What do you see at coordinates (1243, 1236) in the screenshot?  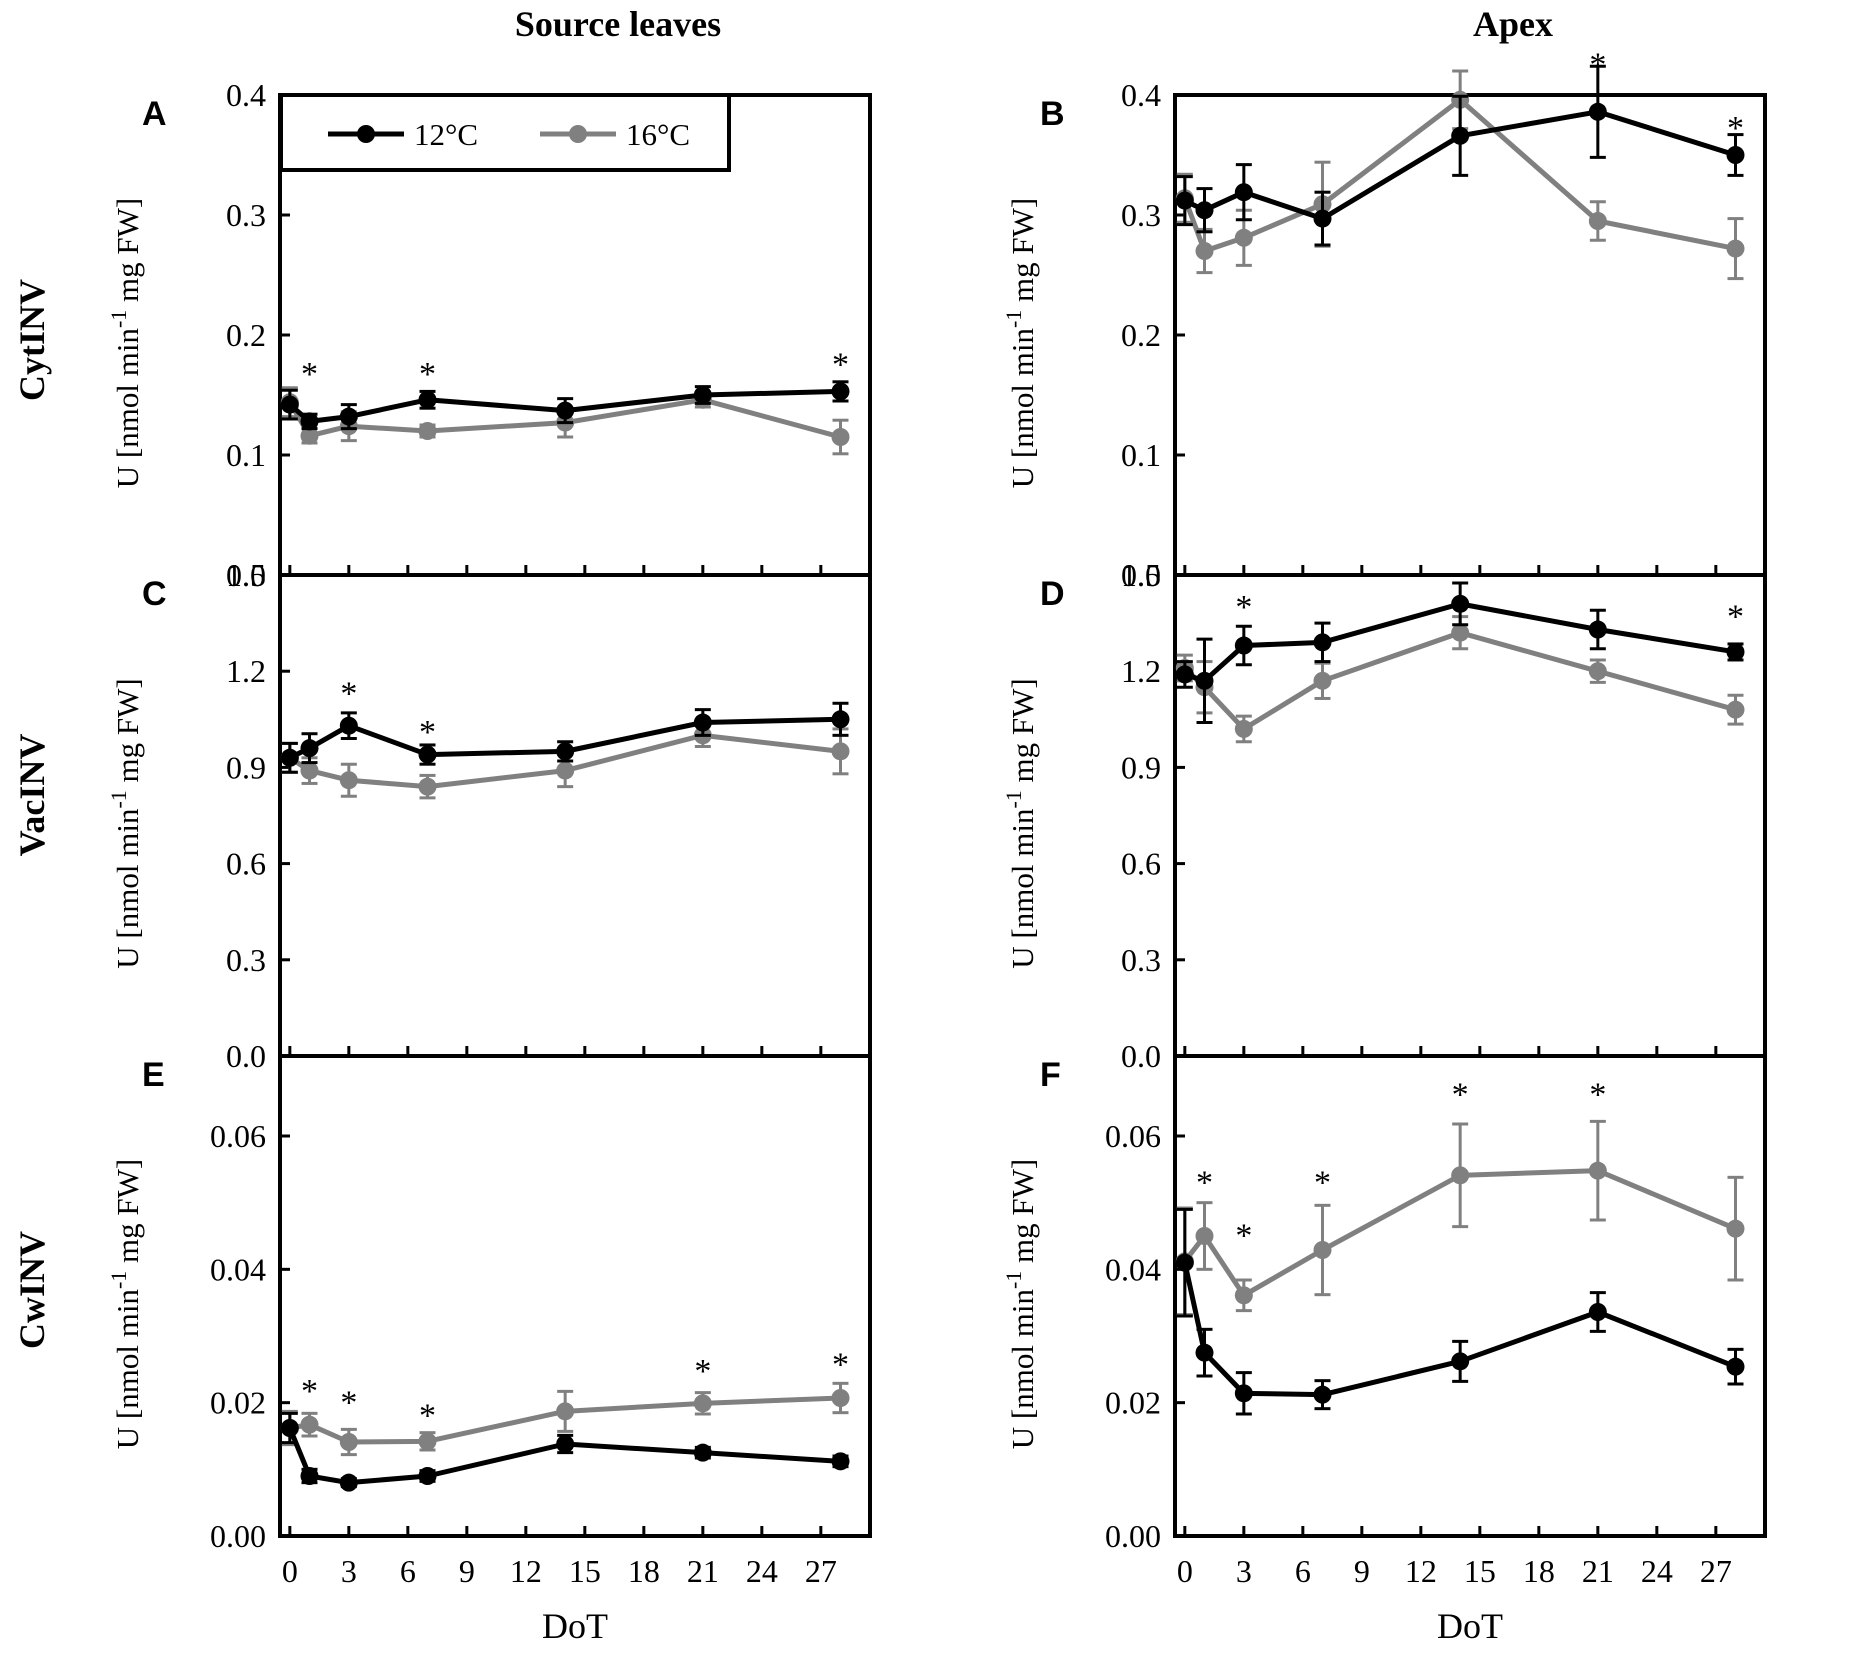 I see `panel-f-significance-star: *` at bounding box center [1243, 1236].